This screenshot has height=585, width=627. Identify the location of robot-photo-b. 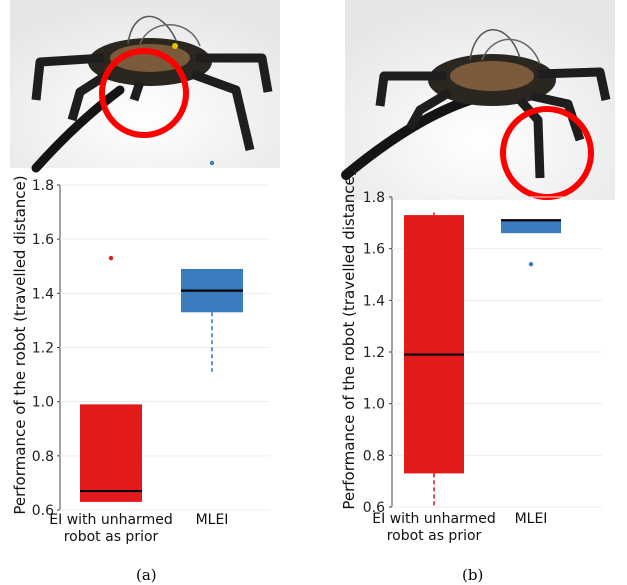
(478, 100).